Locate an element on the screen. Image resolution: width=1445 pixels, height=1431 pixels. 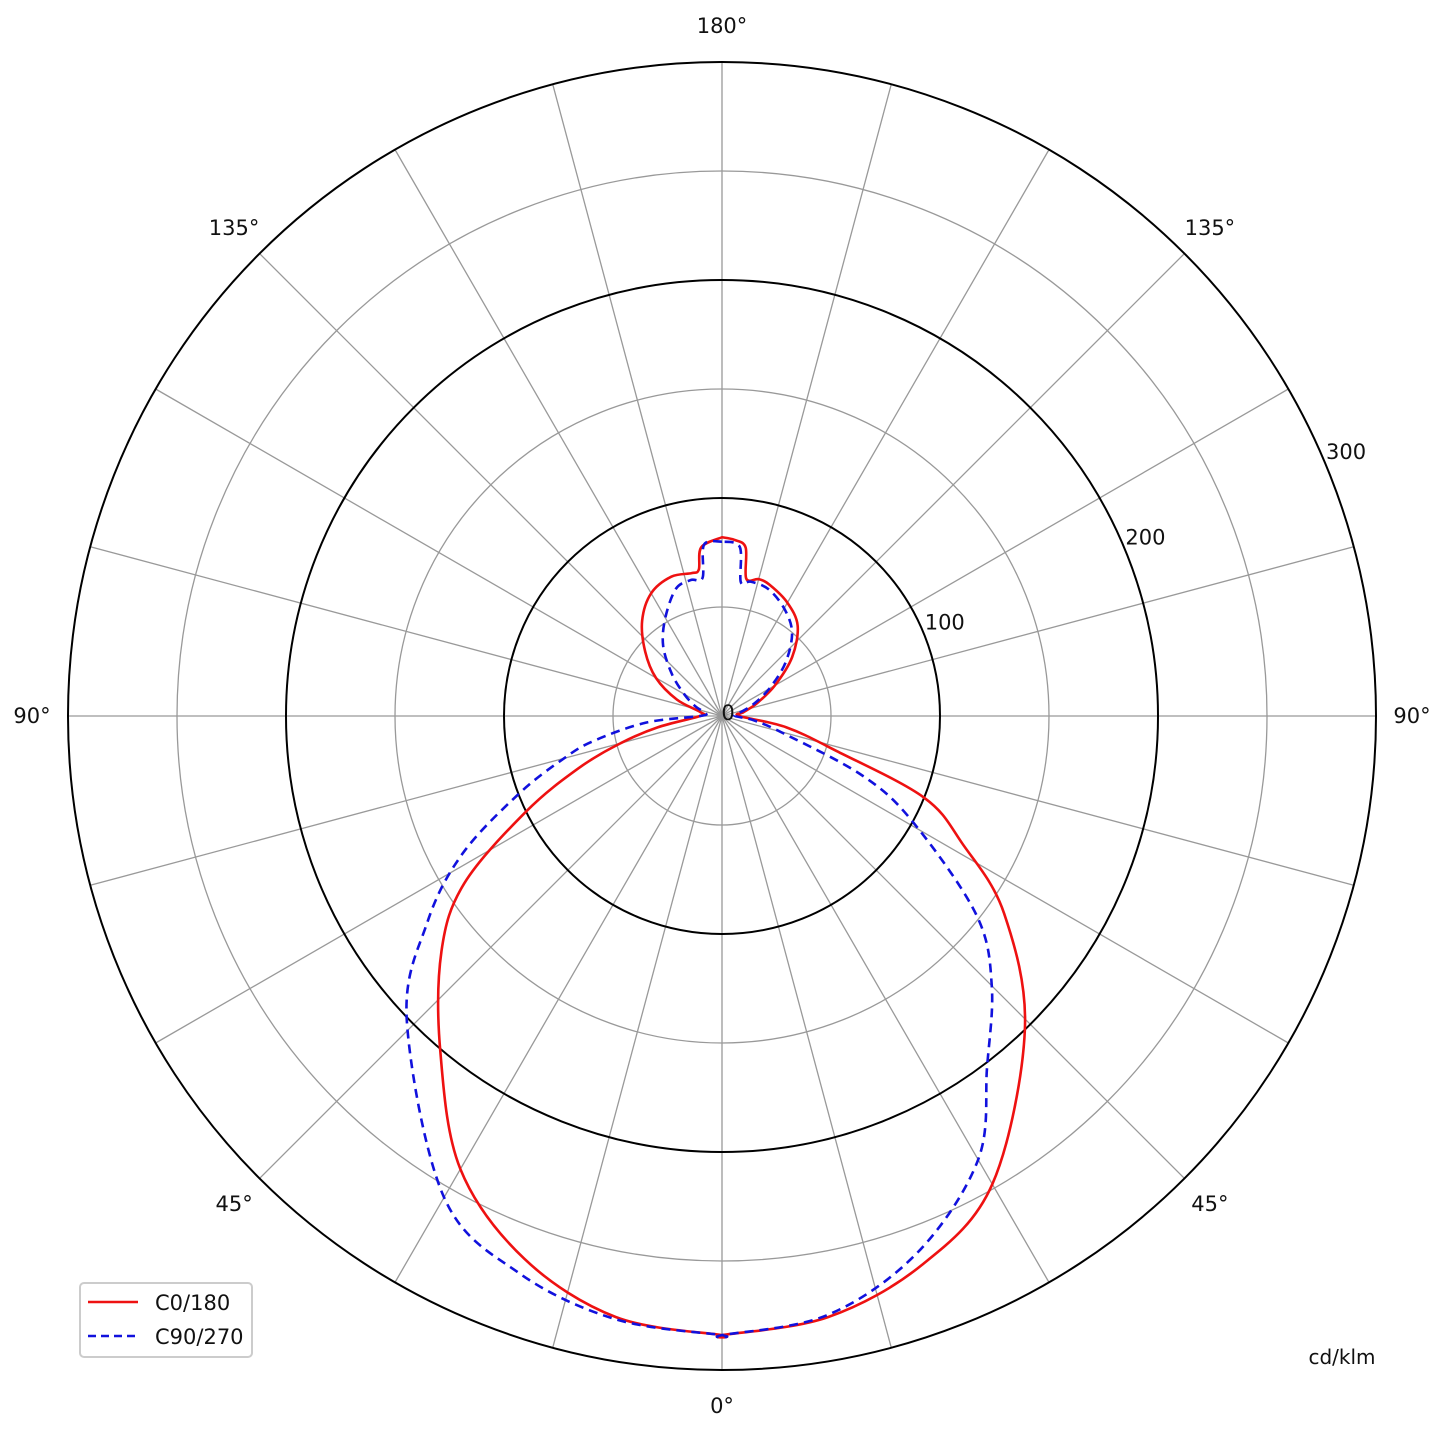
legend-label-c0-180: C0/180 is located at coordinates (192, 1303).